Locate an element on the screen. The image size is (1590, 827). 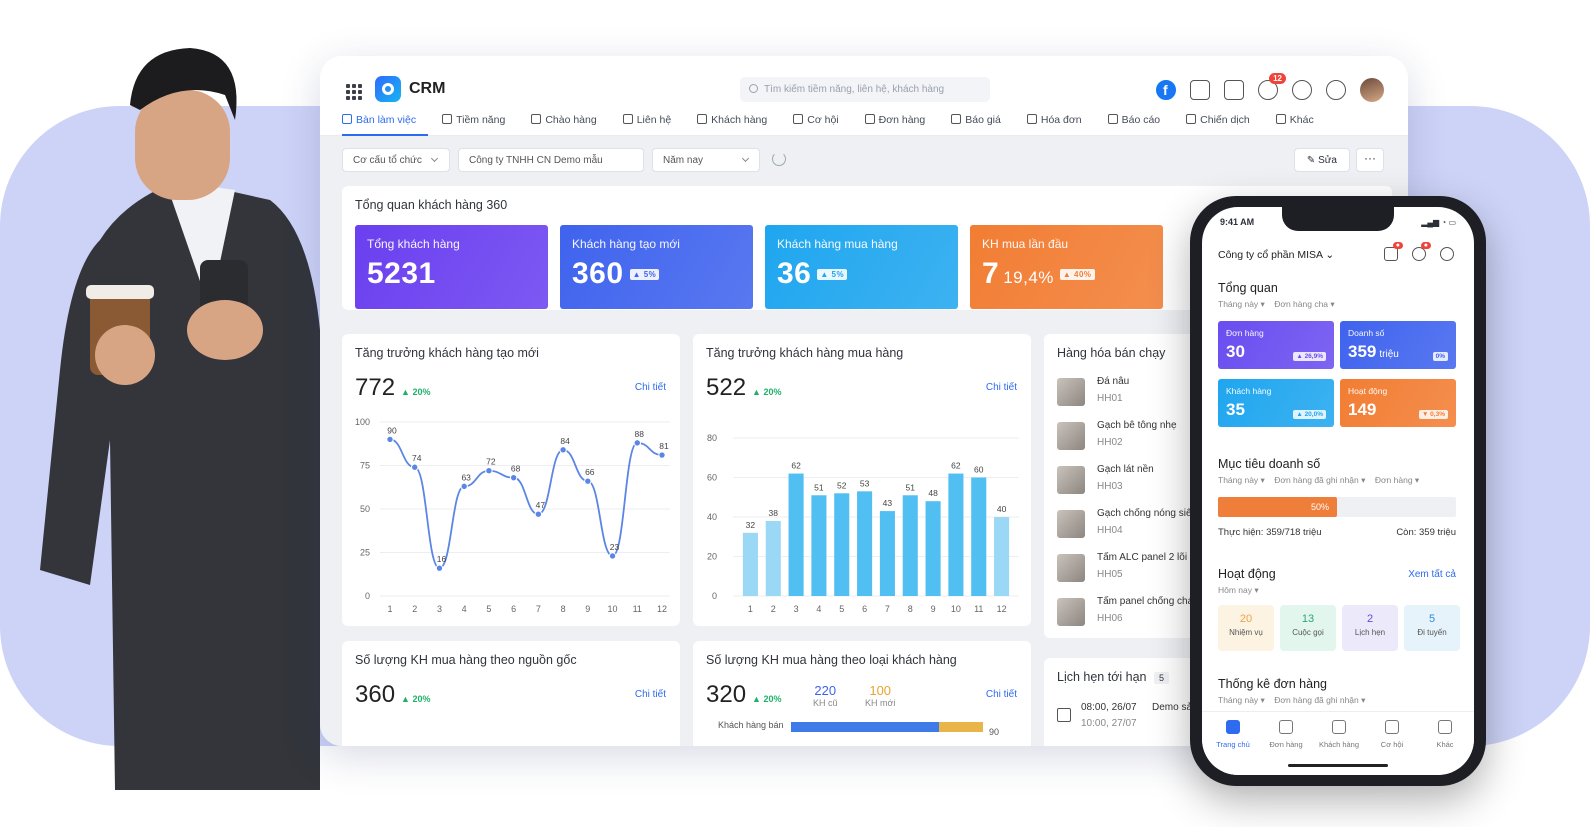
kpi-label: Khách hàng mua hàng is located at coordinates (837, 244).